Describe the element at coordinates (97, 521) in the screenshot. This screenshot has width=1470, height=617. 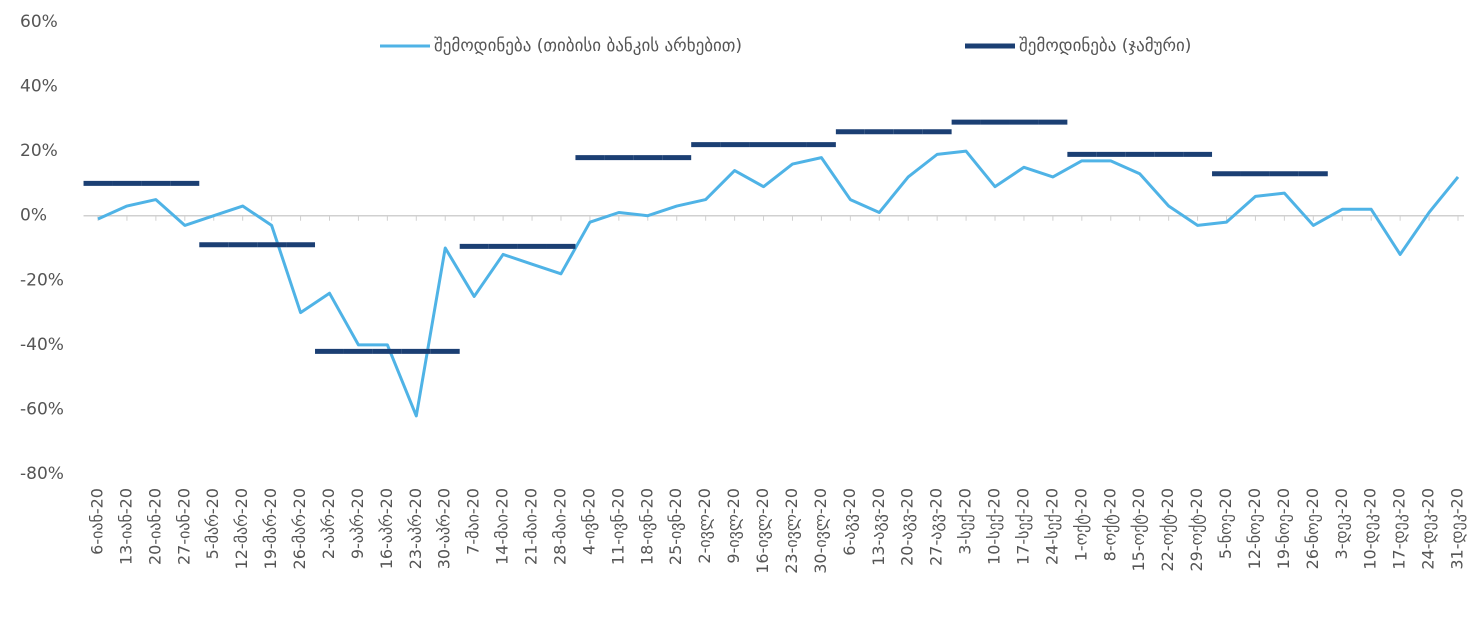
I see `x-tick-label: 6-იან-20` at that location.